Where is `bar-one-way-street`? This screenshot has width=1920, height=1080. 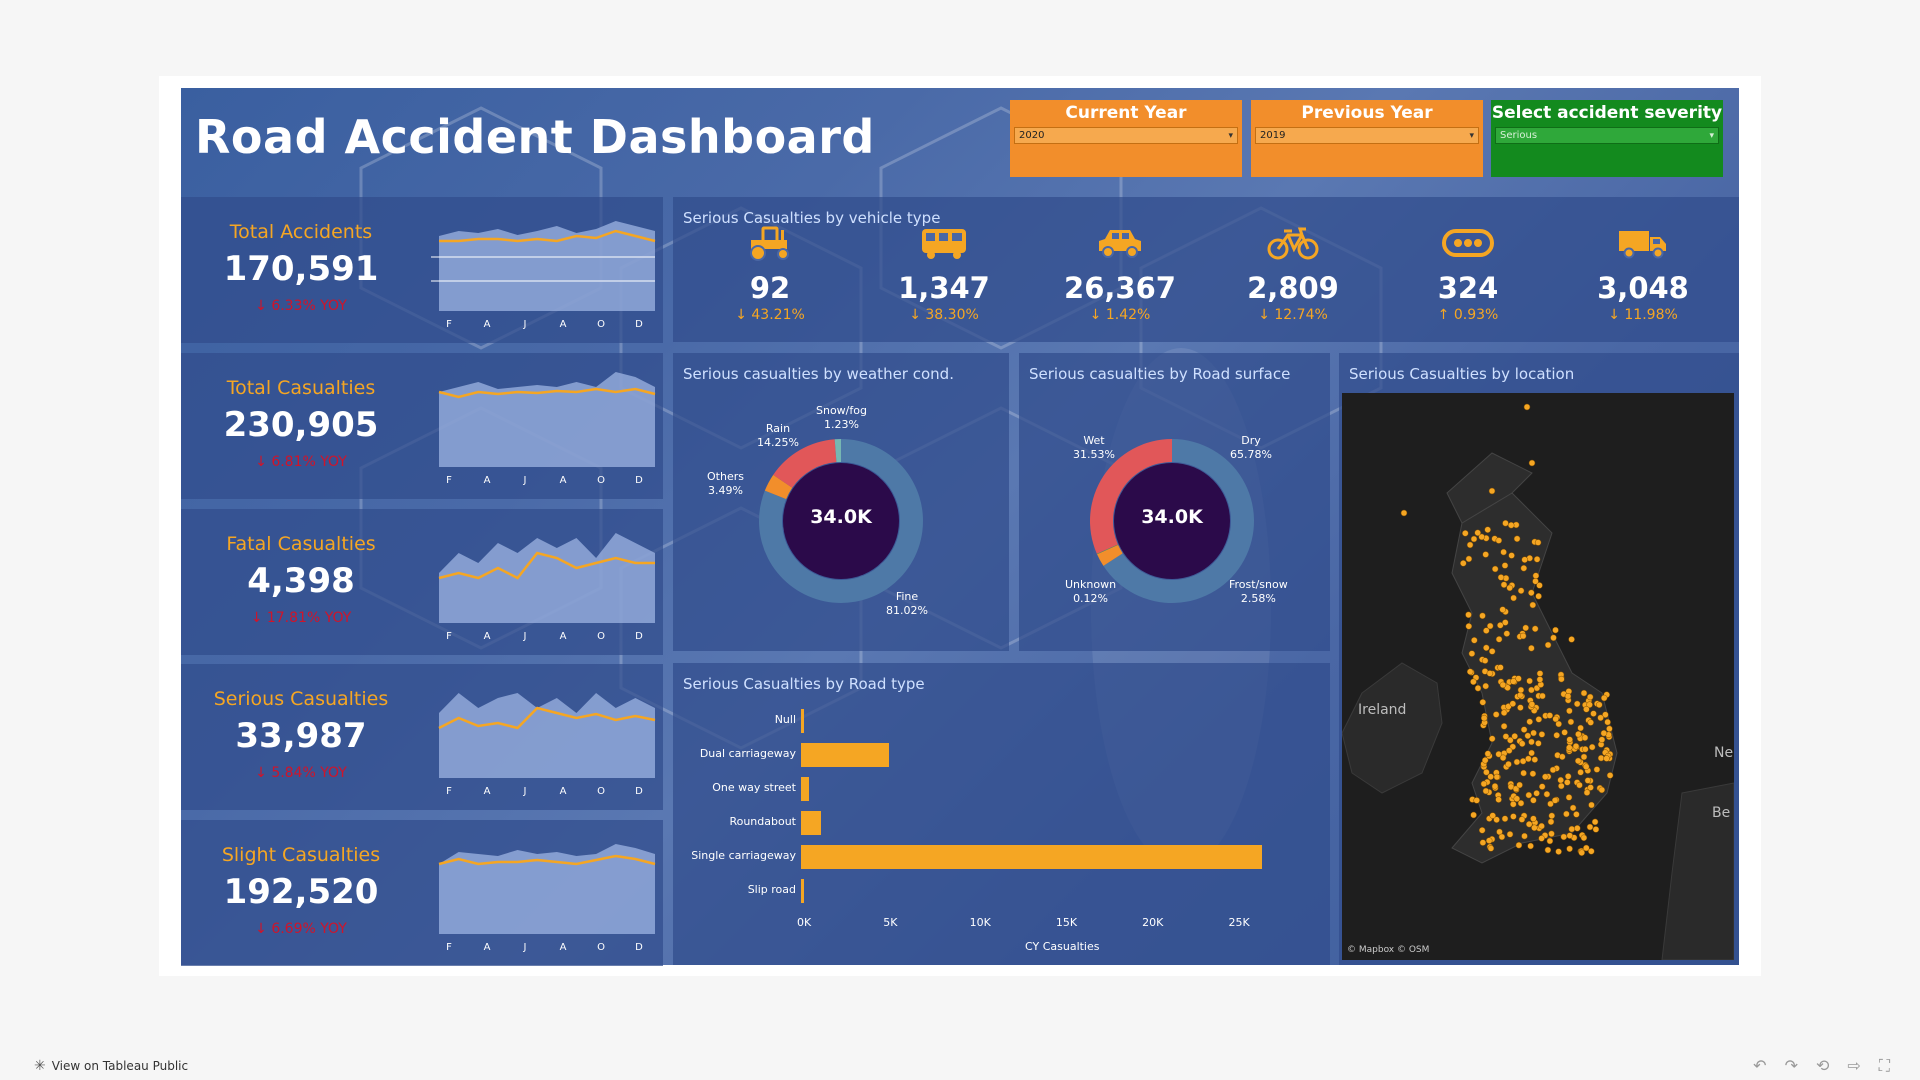 bar-one-way-street is located at coordinates (805, 789).